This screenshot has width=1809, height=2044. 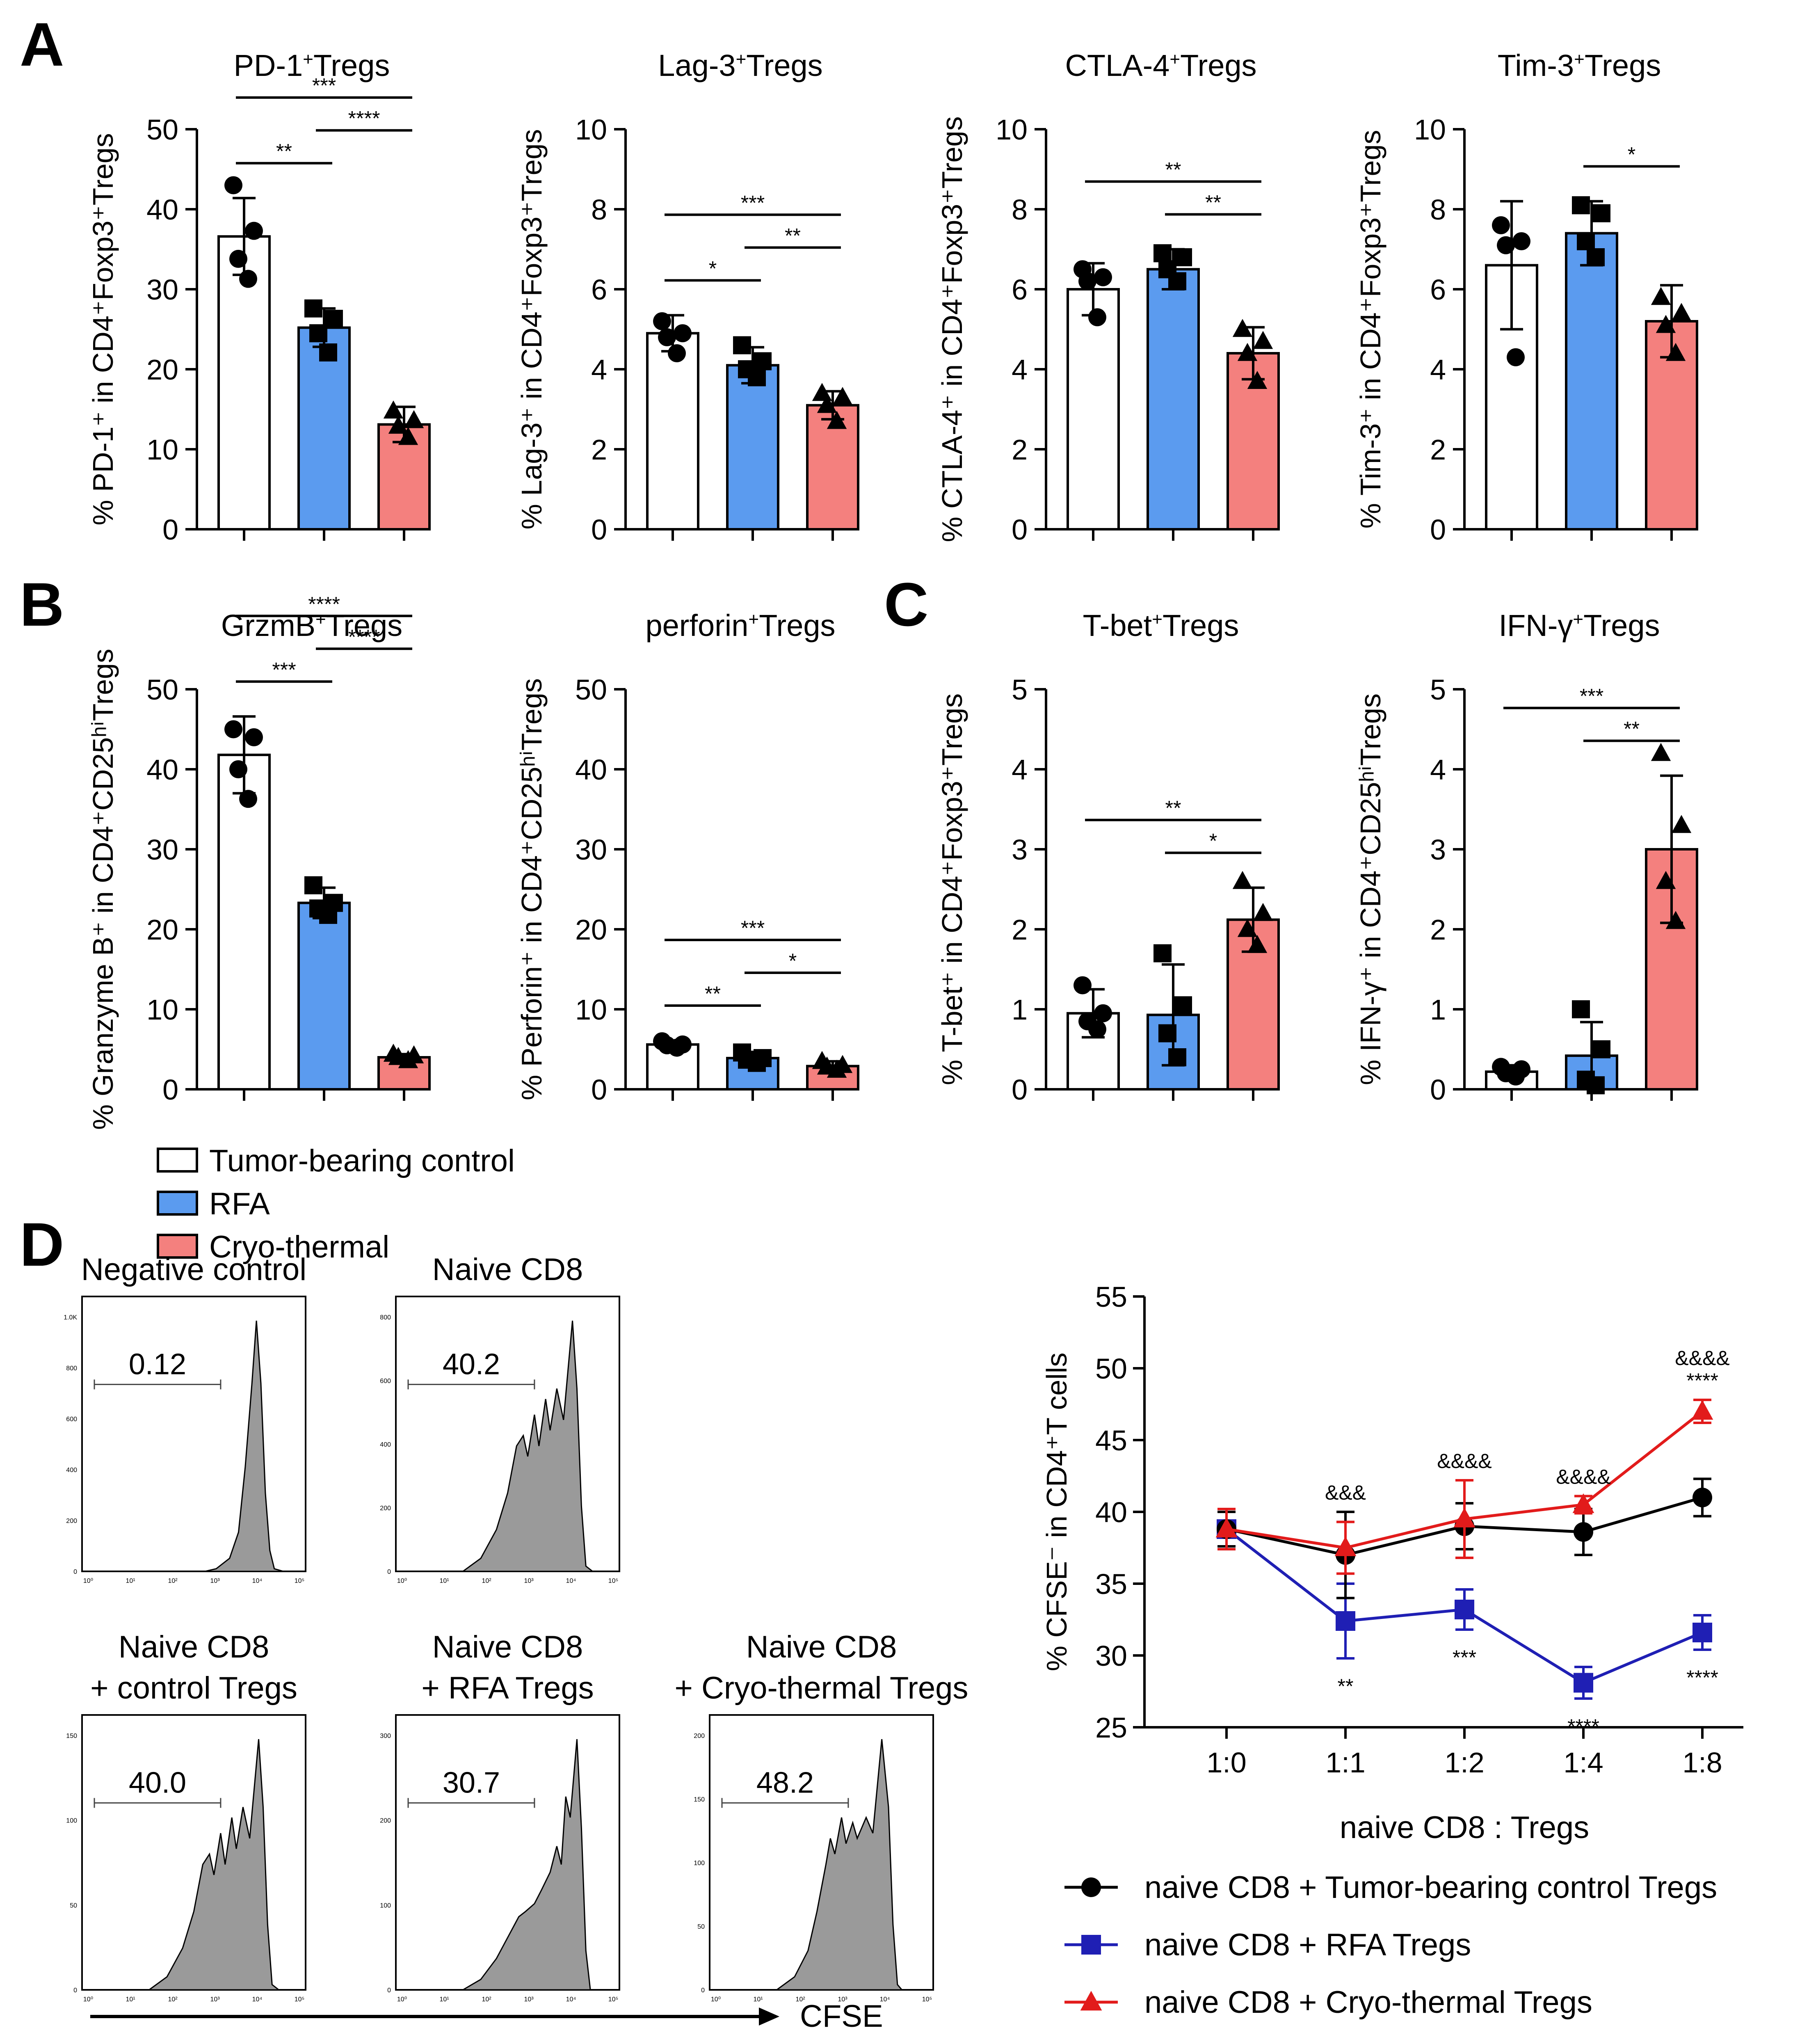 I want to click on x-tick-label: 1:0, so click(x=1226, y=1763).